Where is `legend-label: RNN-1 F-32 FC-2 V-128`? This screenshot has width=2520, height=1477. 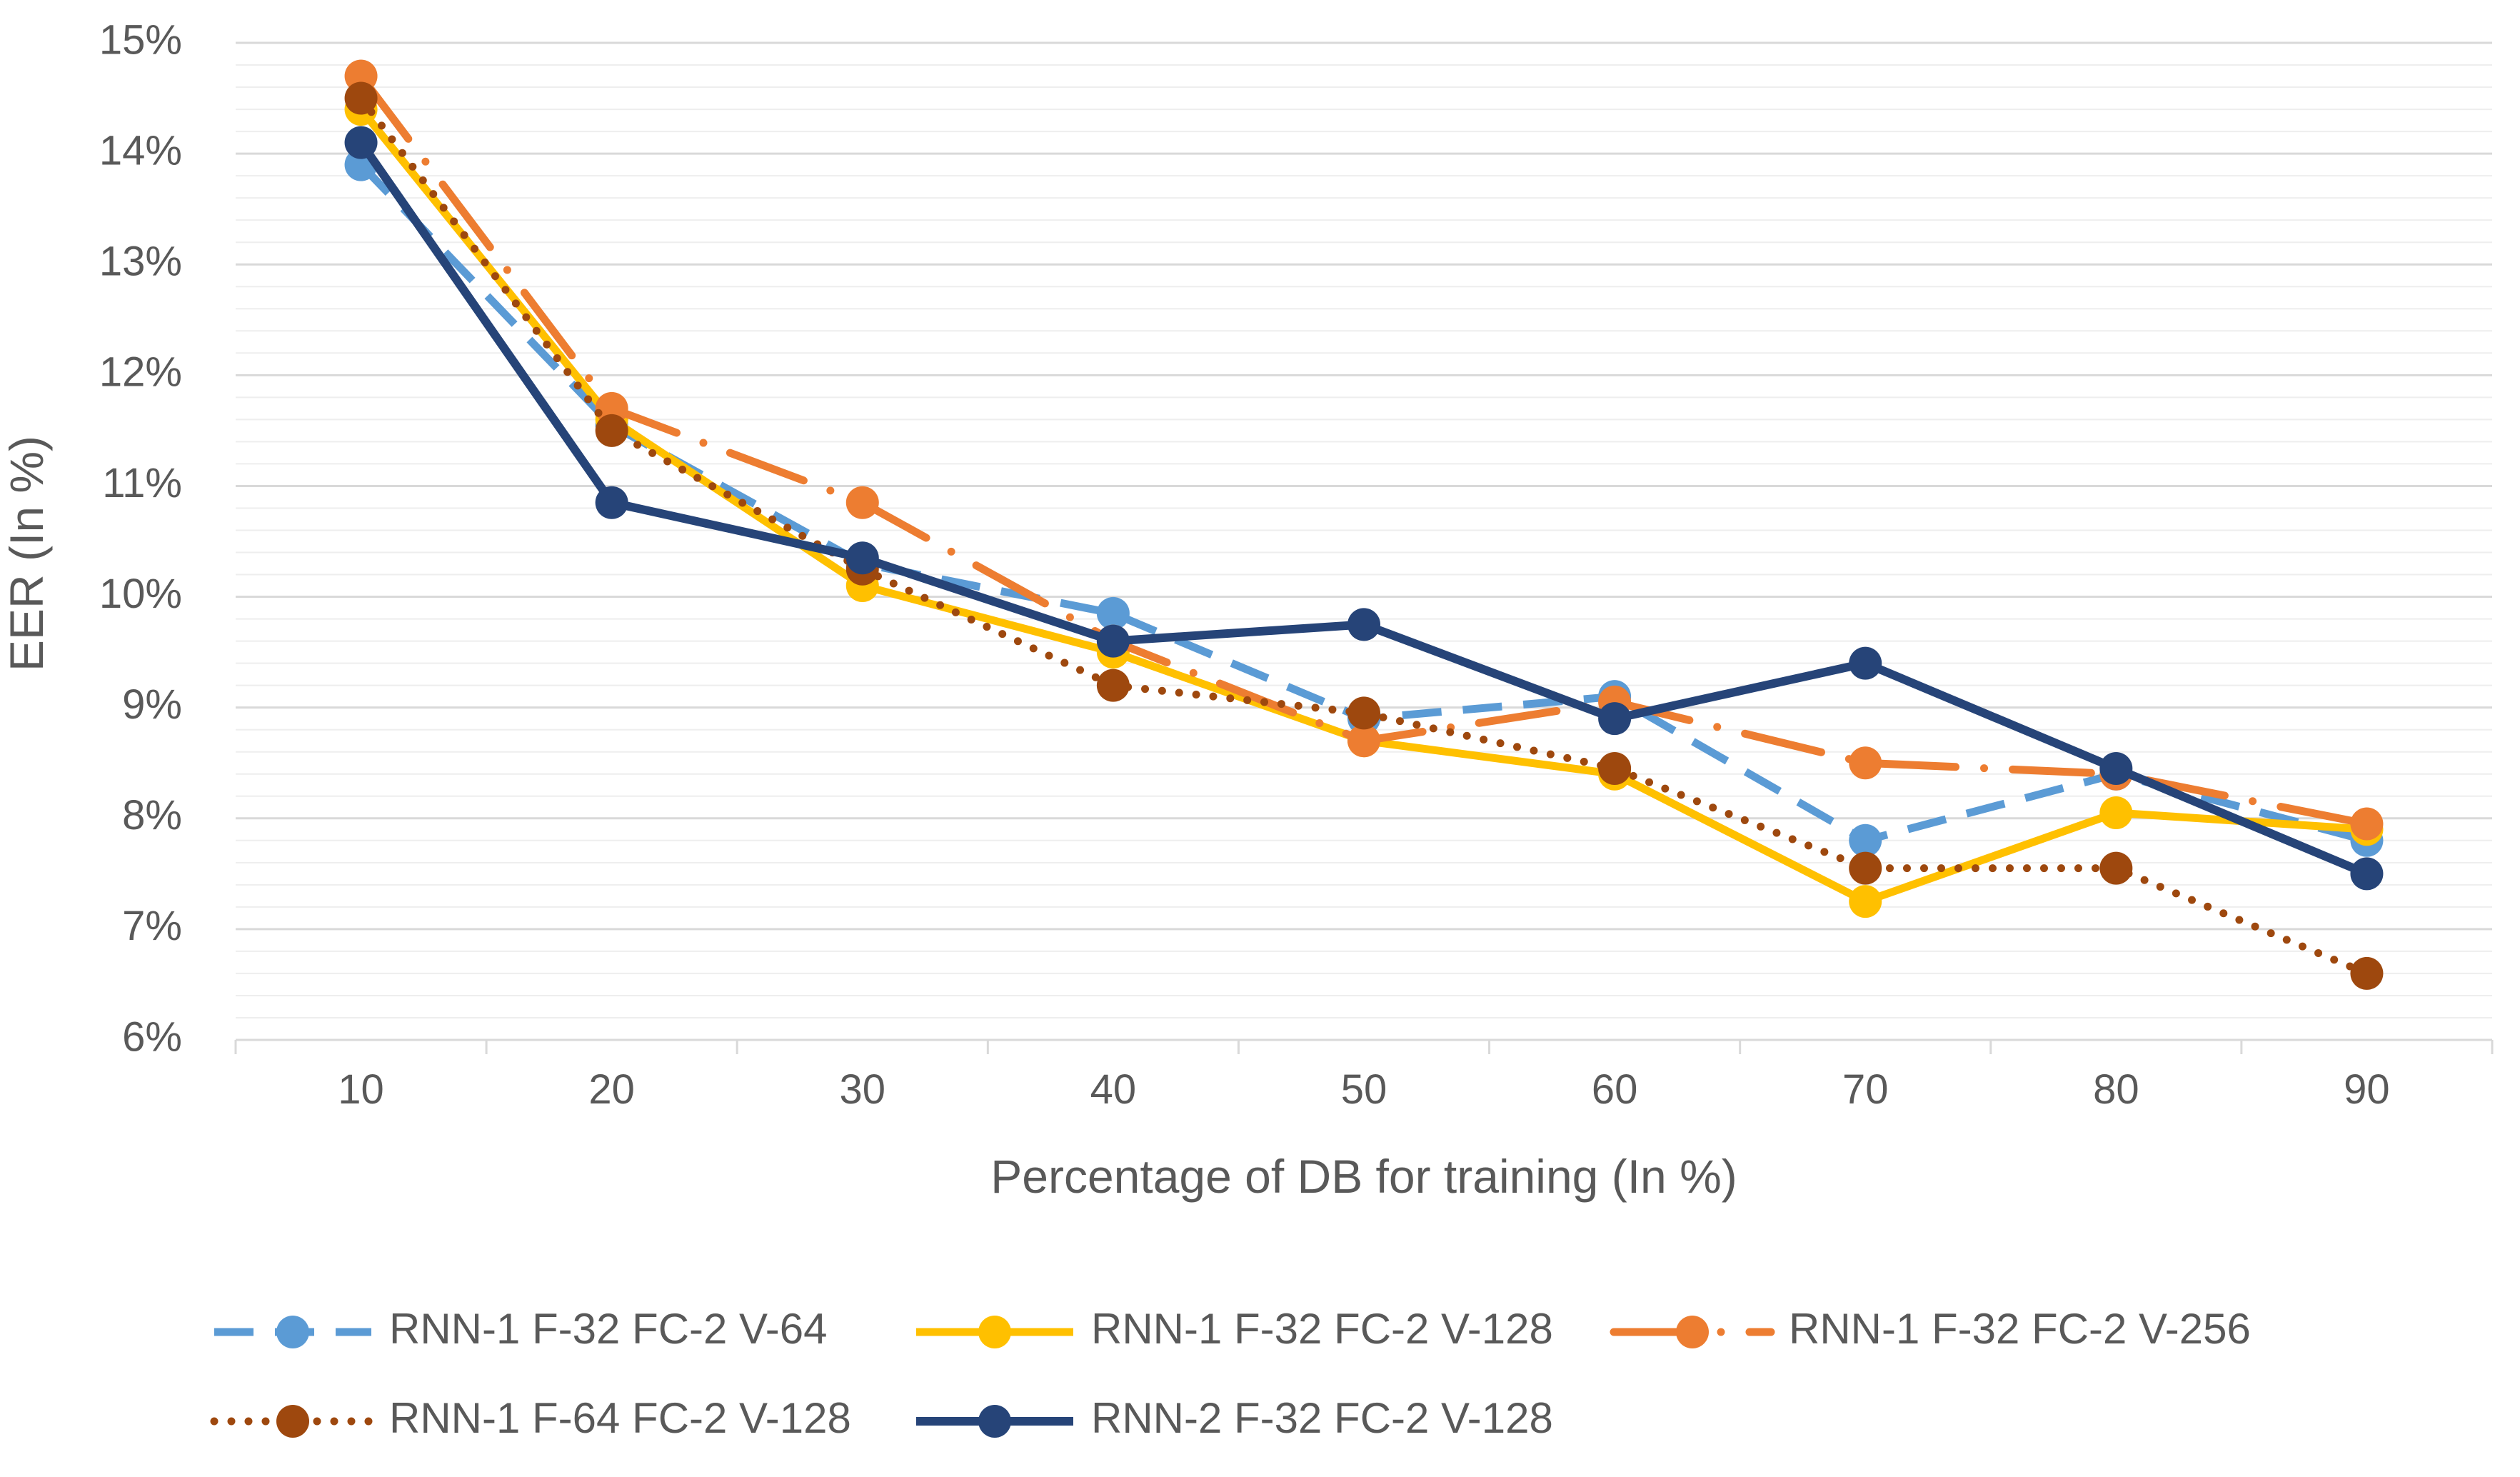
legend-label: RNN-1 F-32 FC-2 V-128 is located at coordinates (1322, 1329).